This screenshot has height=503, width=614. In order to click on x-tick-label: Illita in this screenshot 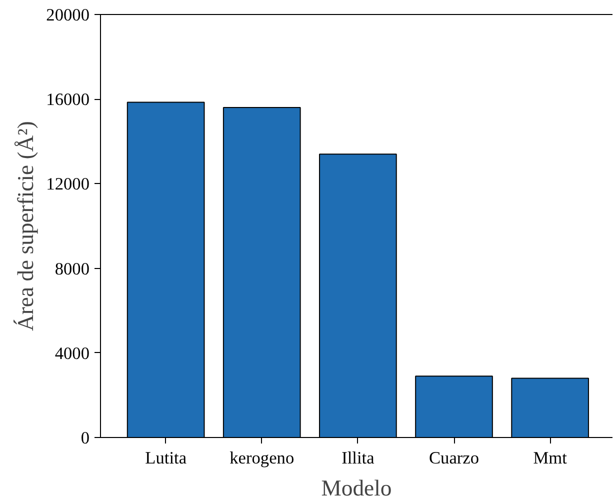, I will do `click(358, 458)`.